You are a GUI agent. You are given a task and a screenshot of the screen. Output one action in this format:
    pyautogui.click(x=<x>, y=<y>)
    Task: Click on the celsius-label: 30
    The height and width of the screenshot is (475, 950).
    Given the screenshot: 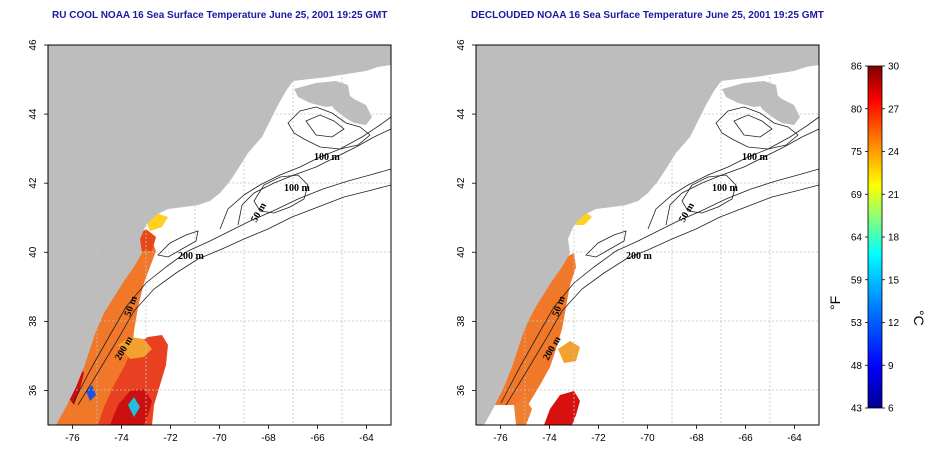 What is the action you would take?
    pyautogui.click(x=894, y=67)
    